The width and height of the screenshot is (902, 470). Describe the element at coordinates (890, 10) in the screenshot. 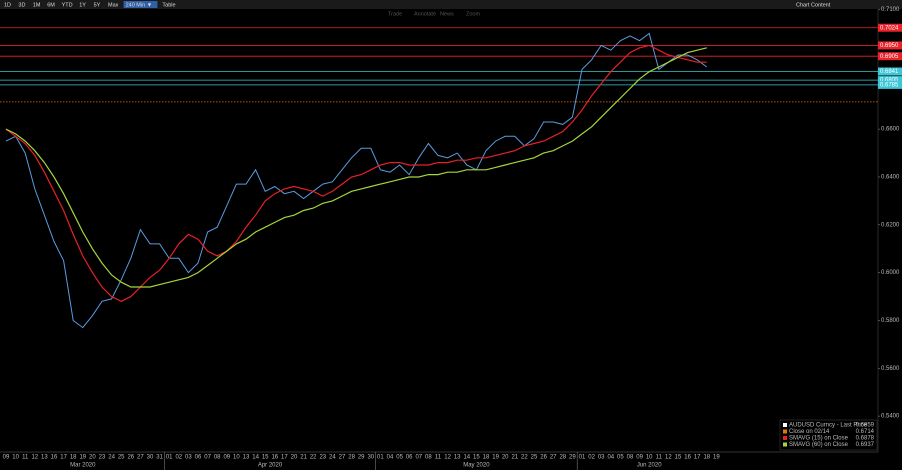

I see `y-tick-label: 0.7100` at that location.